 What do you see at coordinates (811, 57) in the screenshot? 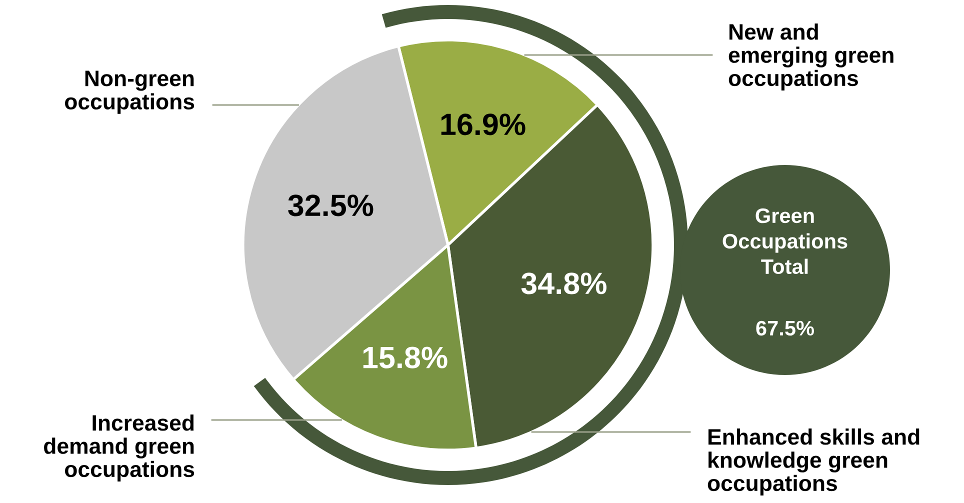
I see `slice-label: New and emerging green occupations` at bounding box center [811, 57].